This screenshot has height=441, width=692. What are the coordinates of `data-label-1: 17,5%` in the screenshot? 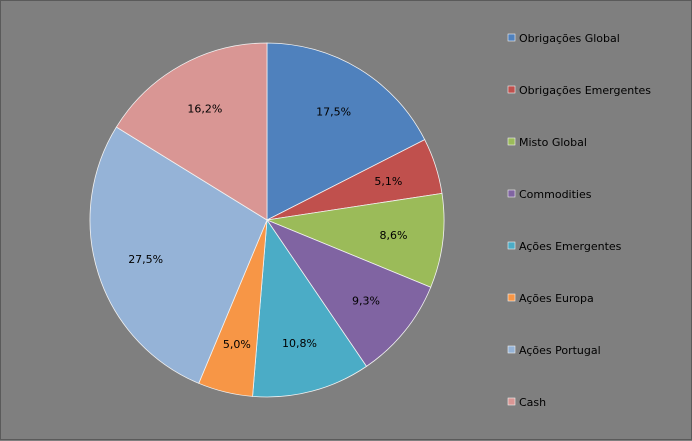 It's located at (333, 111).